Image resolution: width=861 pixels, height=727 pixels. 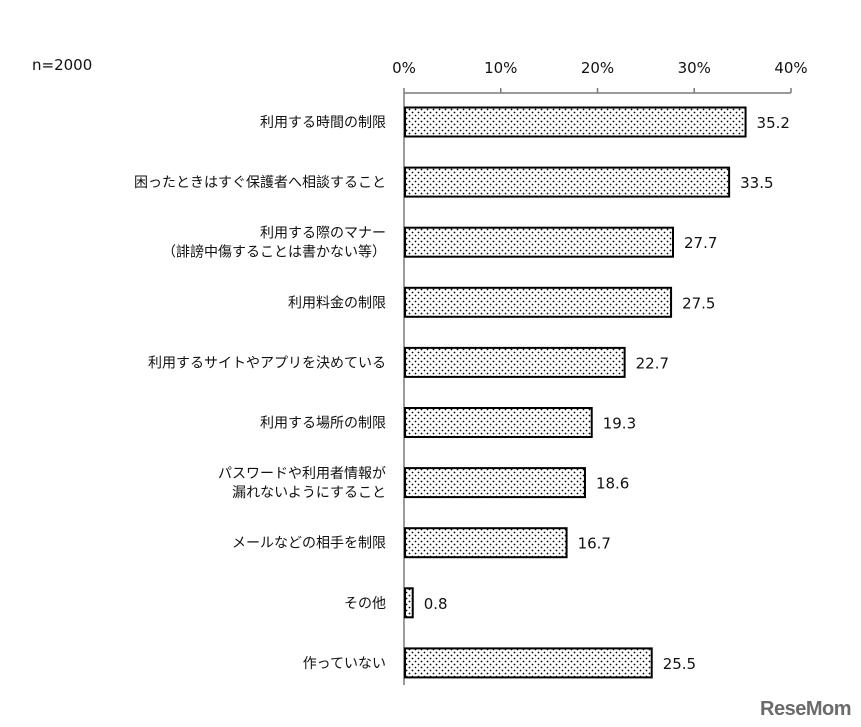 I want to click on x-tick-label: 10%, so click(x=500, y=68).